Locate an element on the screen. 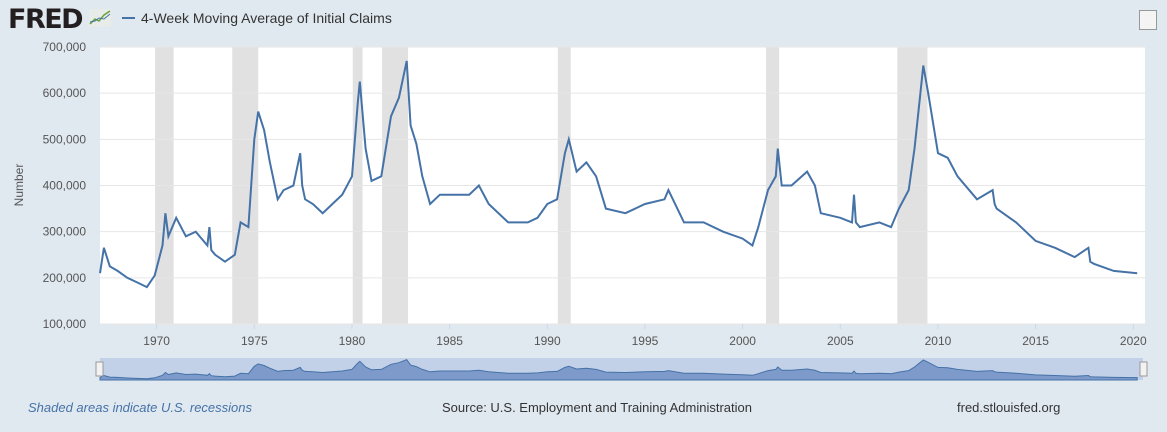 This screenshot has height=432, width=1167. x-tick-label: 1970 is located at coordinates (156, 341).